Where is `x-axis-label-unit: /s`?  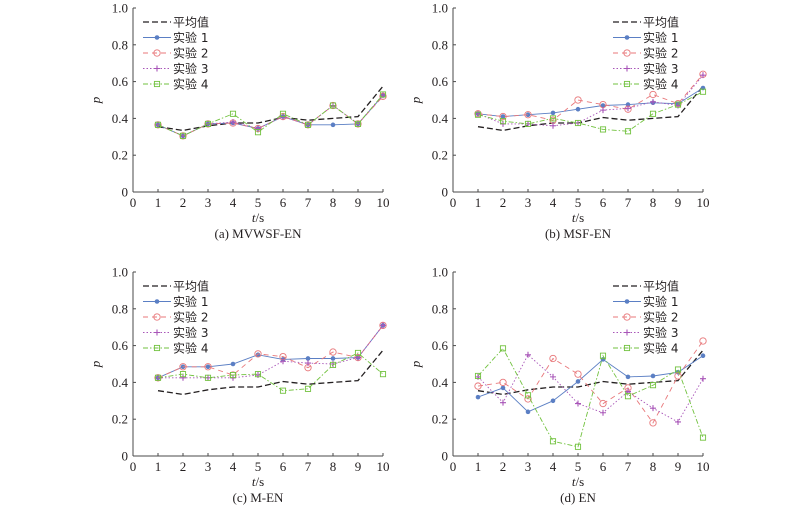 x-axis-label-unit: /s is located at coordinates (579, 481).